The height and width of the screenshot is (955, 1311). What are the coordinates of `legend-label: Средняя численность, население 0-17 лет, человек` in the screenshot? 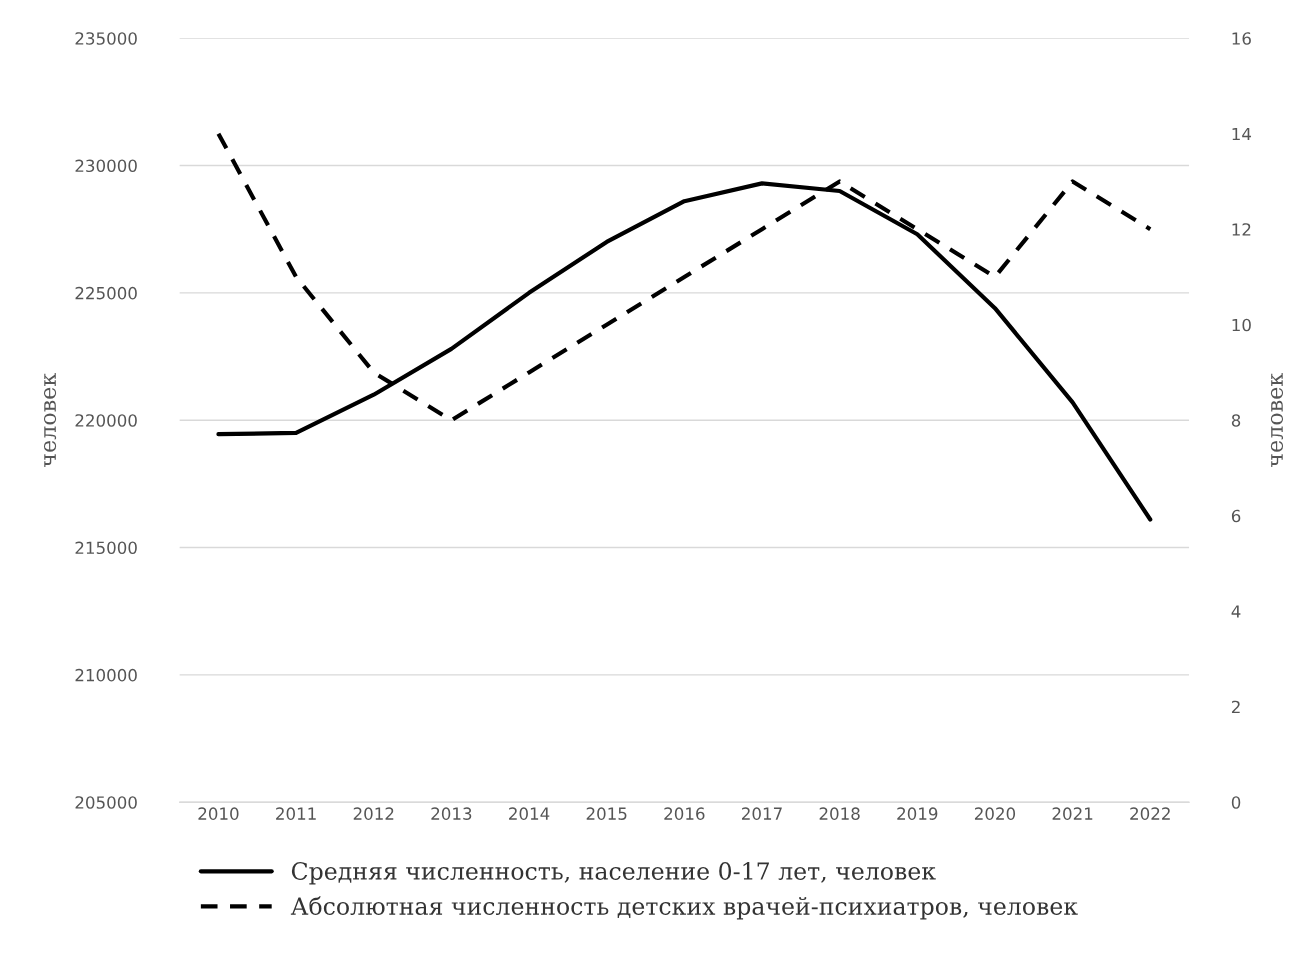 It's located at (613, 873).